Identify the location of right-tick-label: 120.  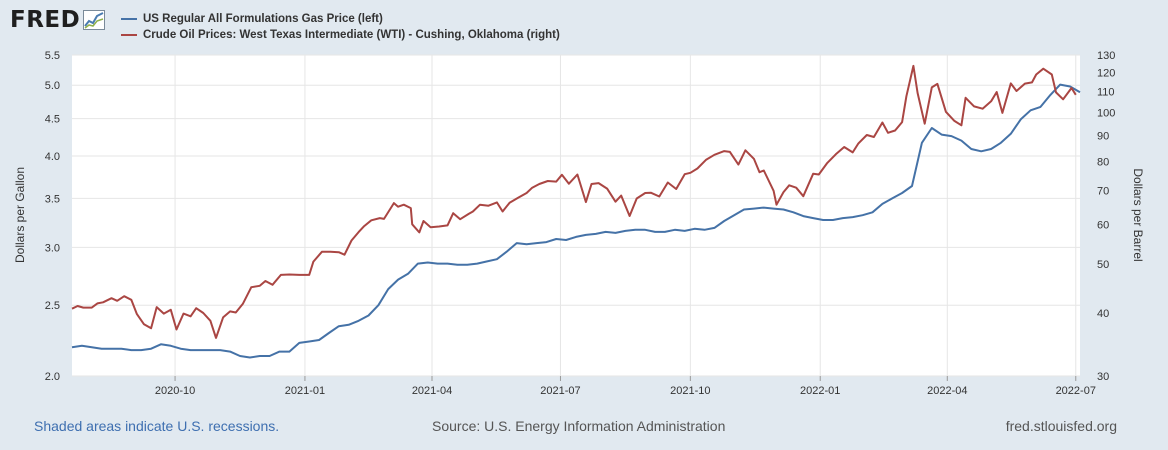
(1106, 74).